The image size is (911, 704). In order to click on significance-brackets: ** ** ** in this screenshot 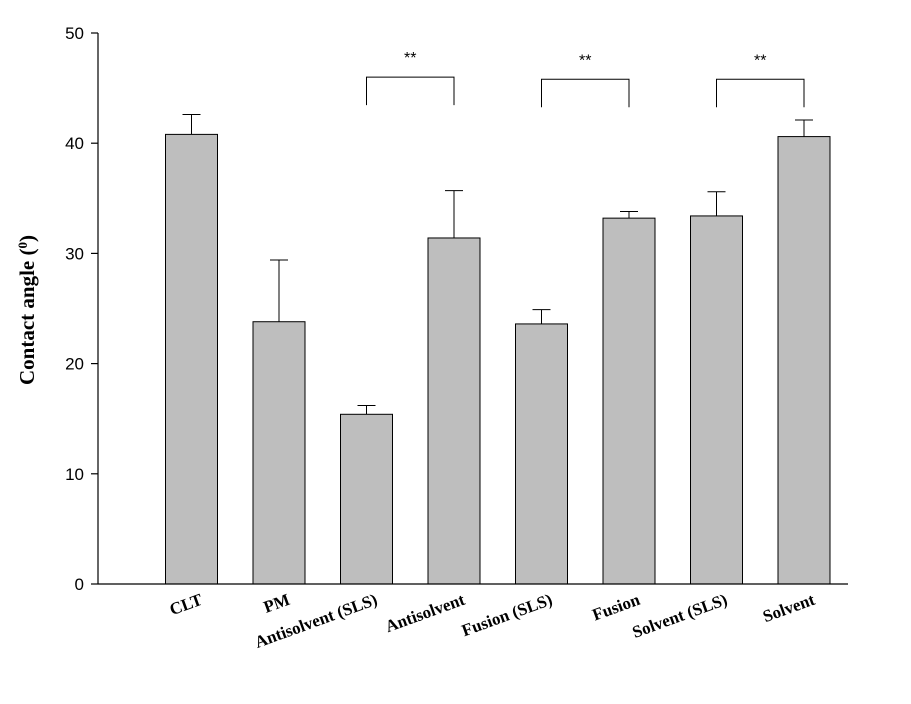, I will do `click(585, 79)`.